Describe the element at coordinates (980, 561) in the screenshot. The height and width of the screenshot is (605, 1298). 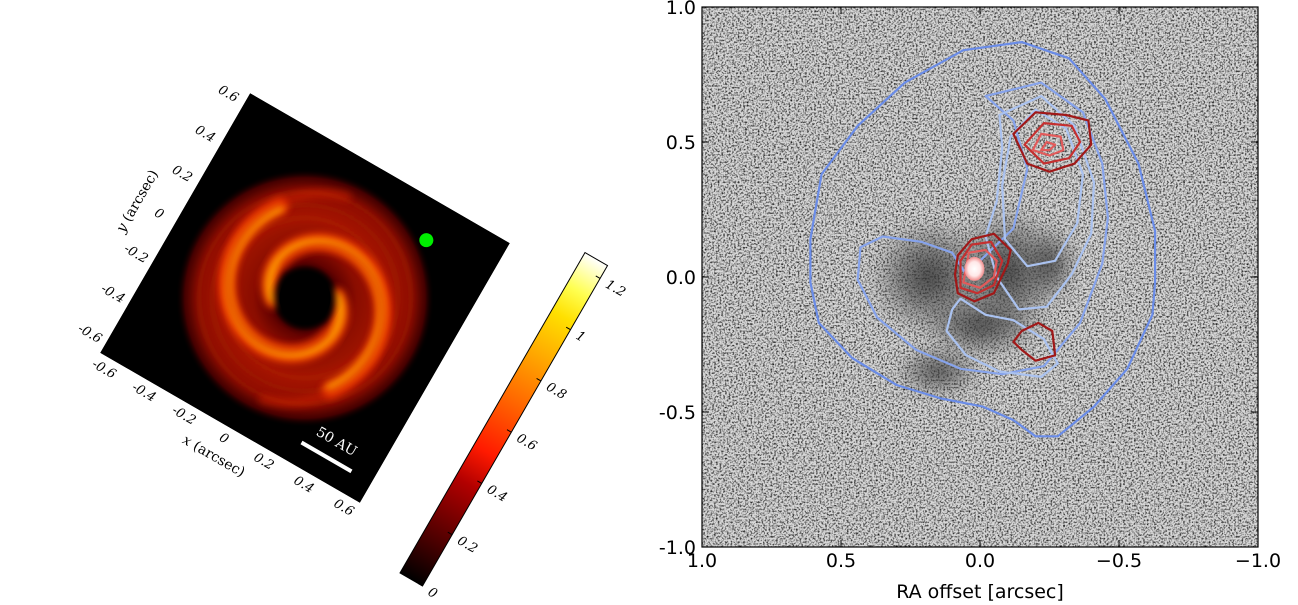
I see `x-tick-label: 0.0` at that location.